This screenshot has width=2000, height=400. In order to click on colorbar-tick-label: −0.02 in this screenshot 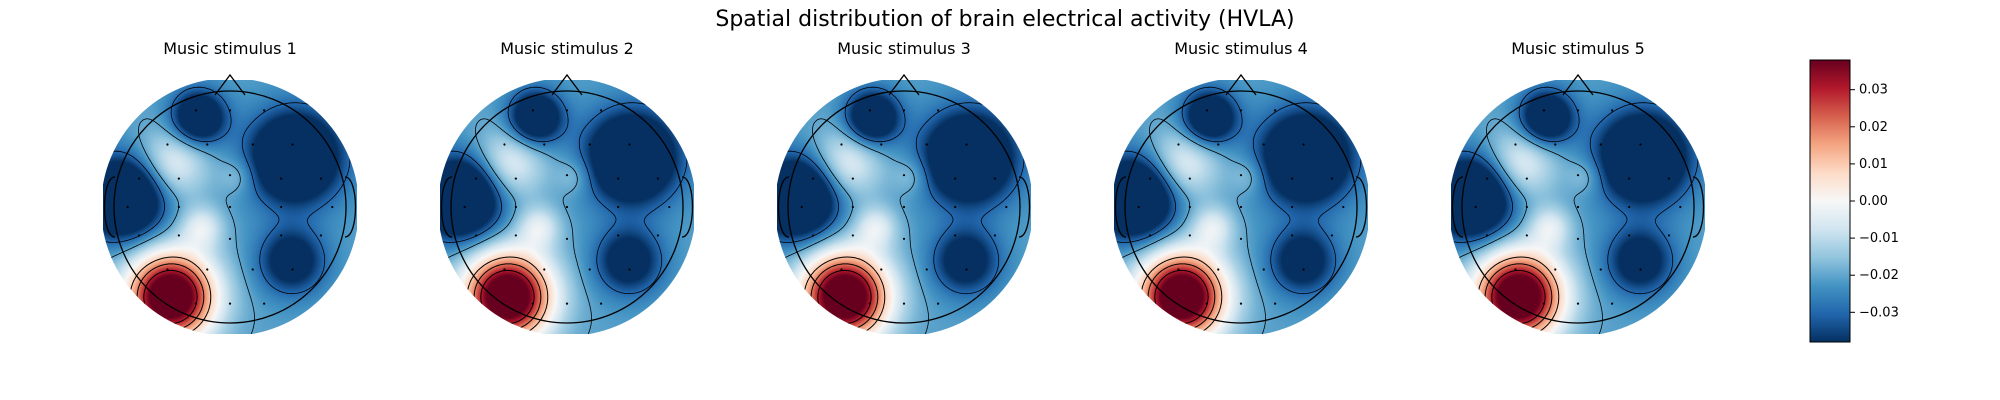, I will do `click(1879, 275)`.